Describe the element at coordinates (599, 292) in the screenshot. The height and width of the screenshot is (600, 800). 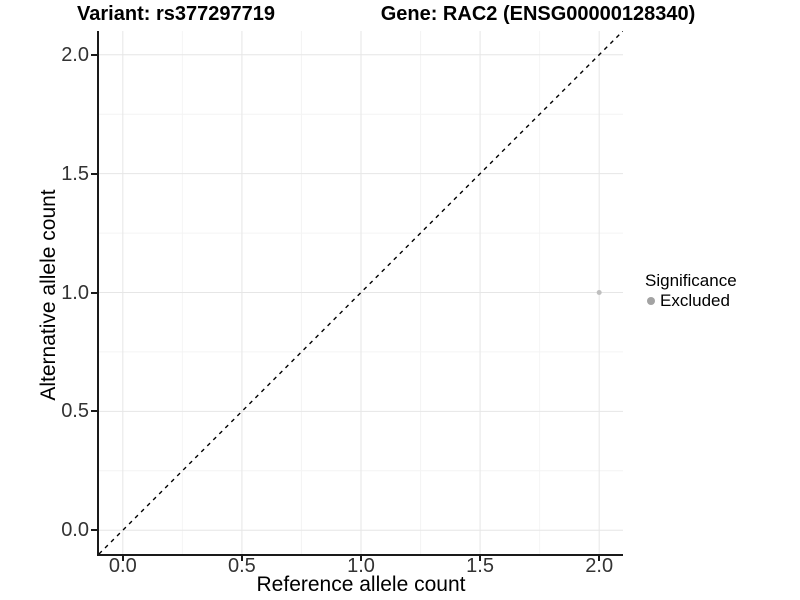
I see `data-point-excluded` at that location.